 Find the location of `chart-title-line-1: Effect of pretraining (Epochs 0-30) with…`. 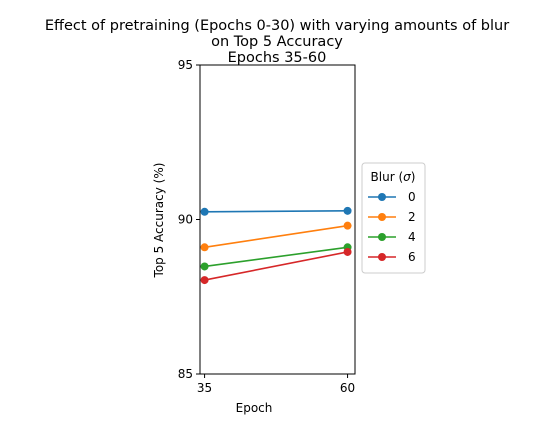

chart-title-line-1: Effect of pretraining (Epochs 0-30) with… is located at coordinates (277, 26).